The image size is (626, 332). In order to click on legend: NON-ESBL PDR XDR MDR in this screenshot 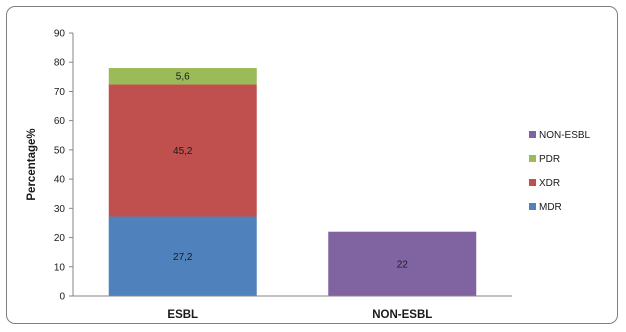, I will do `click(560, 171)`.